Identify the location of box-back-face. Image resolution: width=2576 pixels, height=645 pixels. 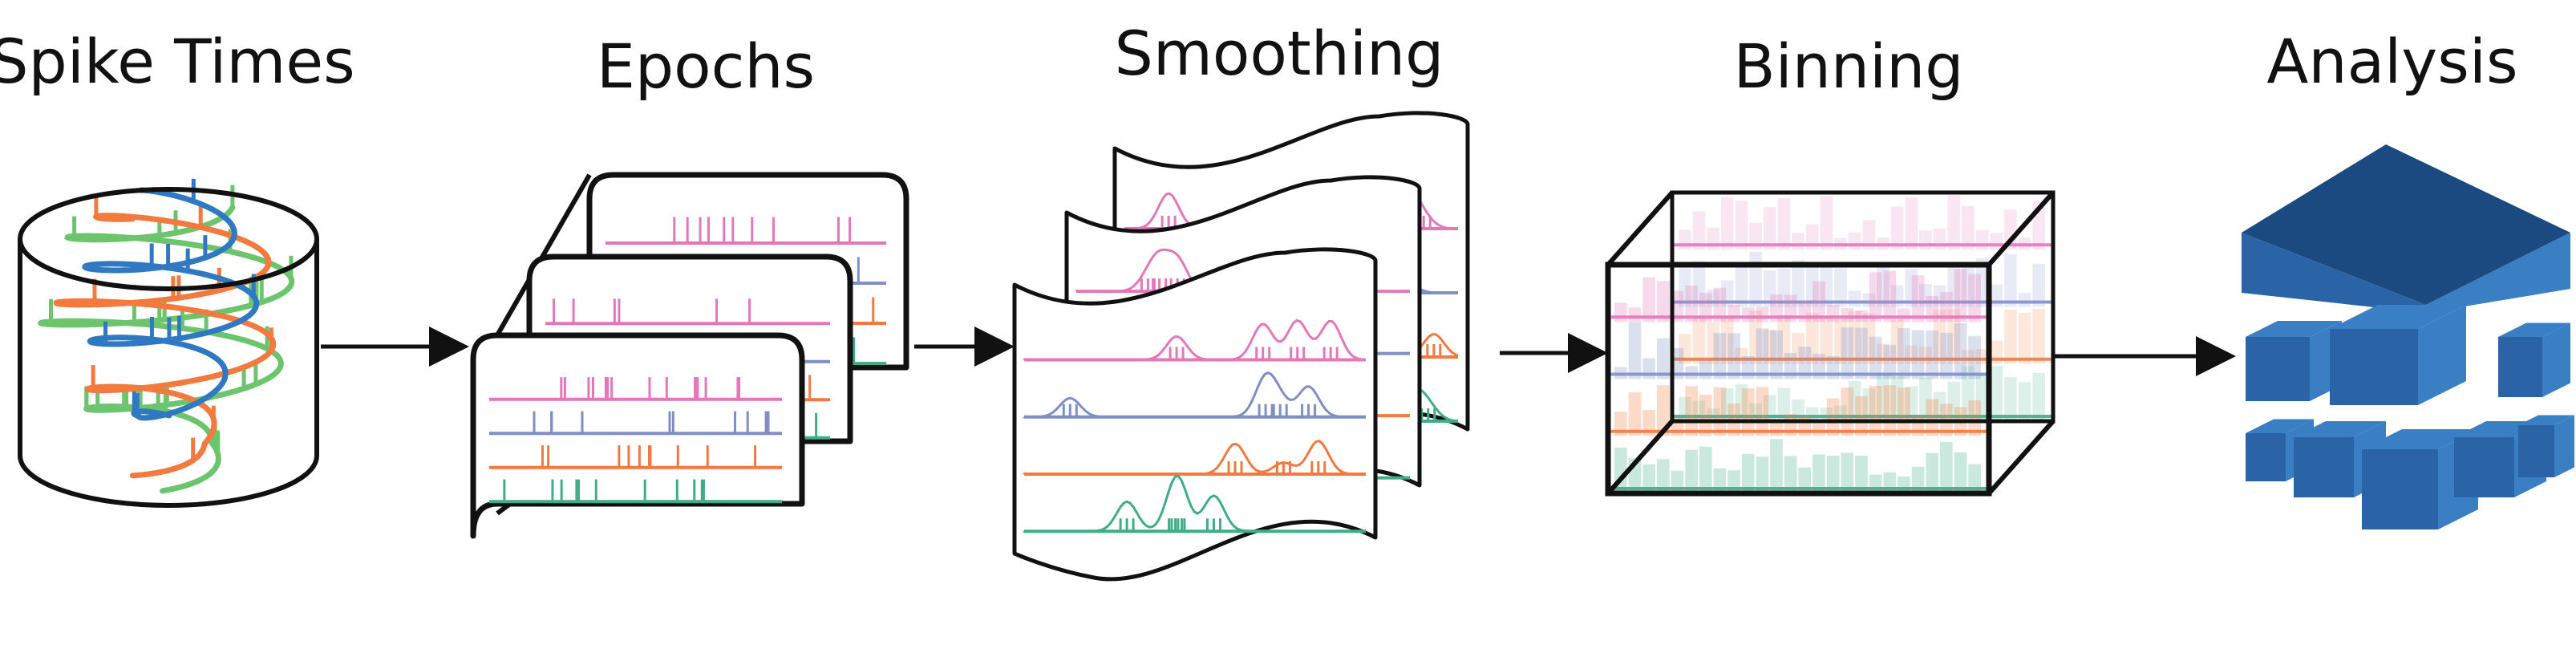
(1863, 307).